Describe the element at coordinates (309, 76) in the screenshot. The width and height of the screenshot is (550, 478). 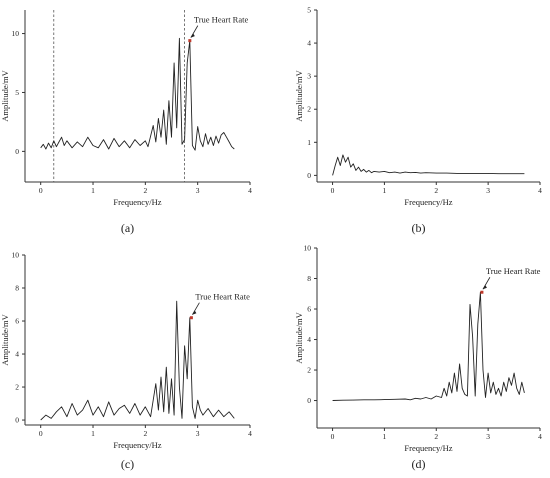
I see `y-tick-label: 3` at that location.